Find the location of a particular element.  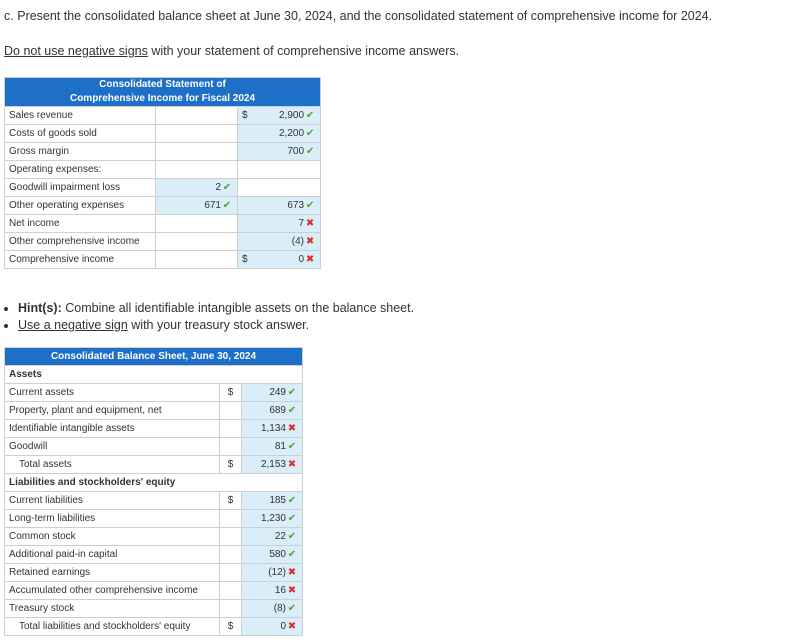

row-label: Other operating expenses is located at coordinates (80, 205).